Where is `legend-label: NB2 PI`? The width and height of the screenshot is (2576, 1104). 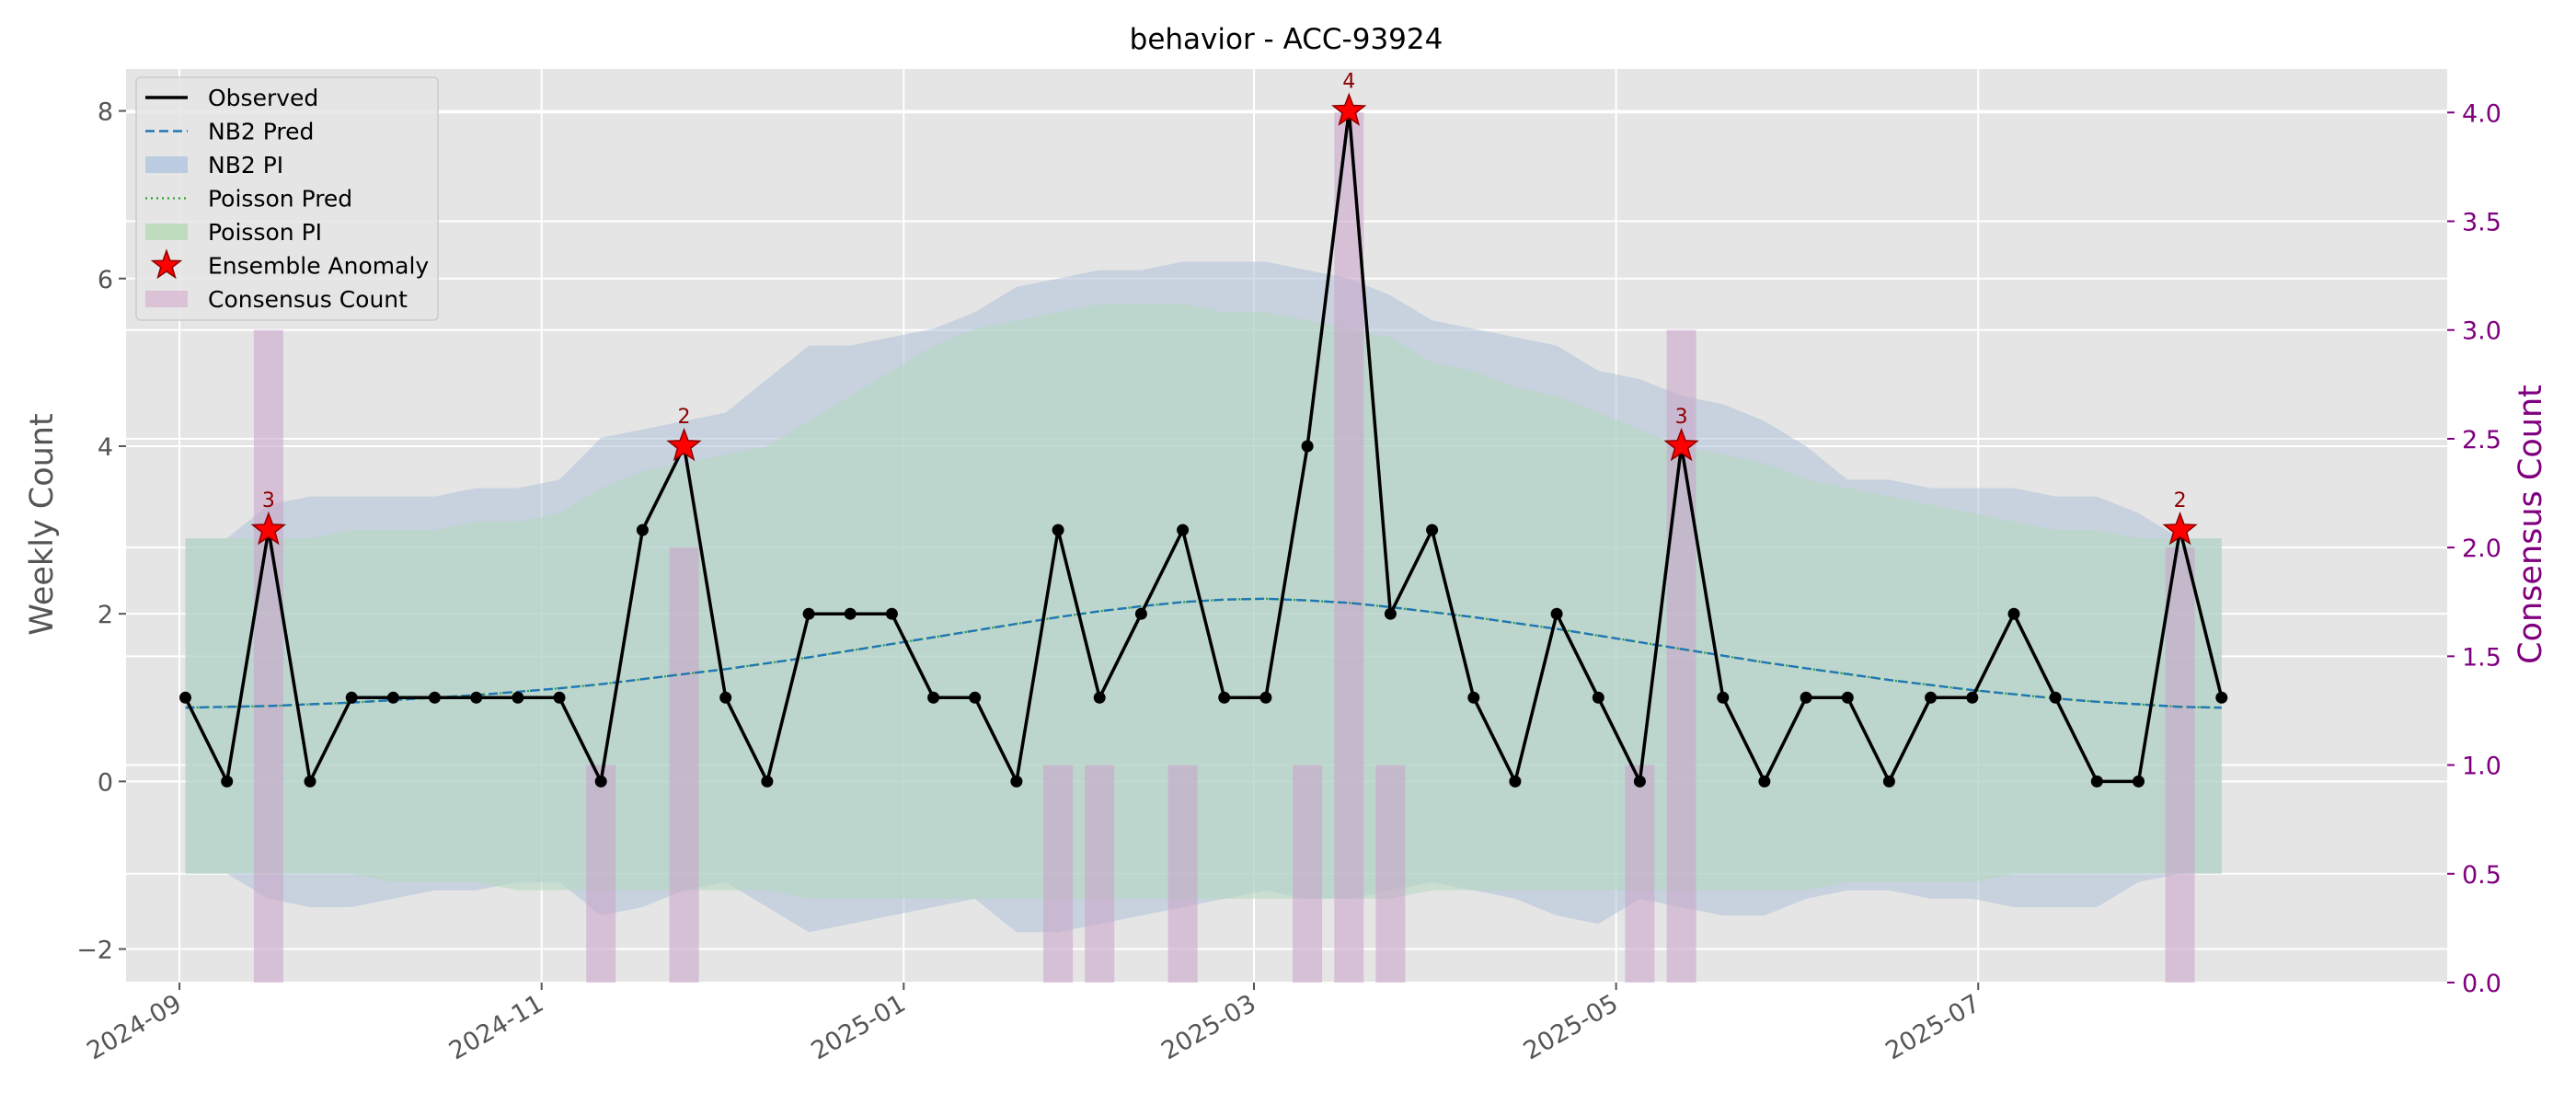 legend-label: NB2 PI is located at coordinates (245, 165).